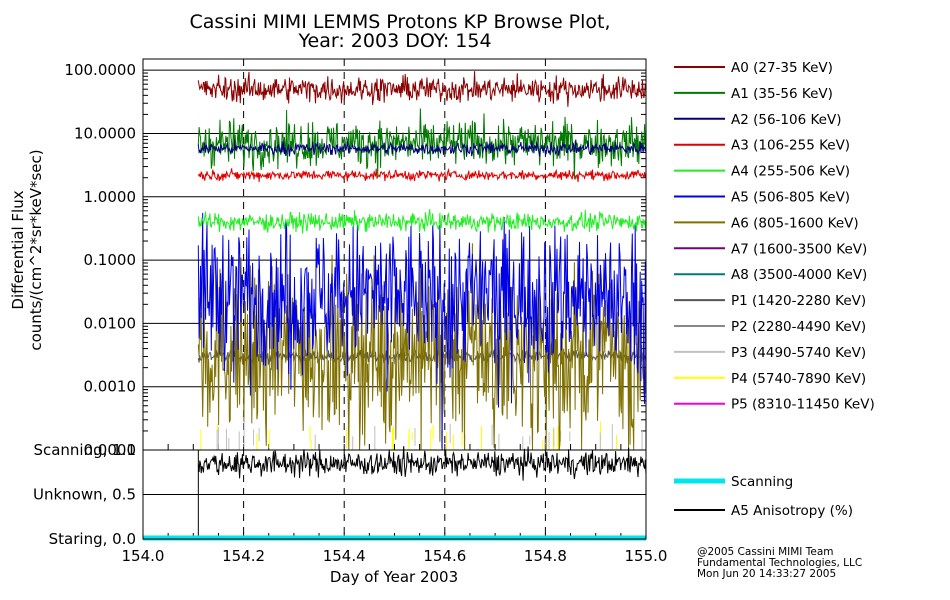  What do you see at coordinates (795, 223) in the screenshot?
I see `legend-label: A6 (805-1600 KeV)` at bounding box center [795, 223].